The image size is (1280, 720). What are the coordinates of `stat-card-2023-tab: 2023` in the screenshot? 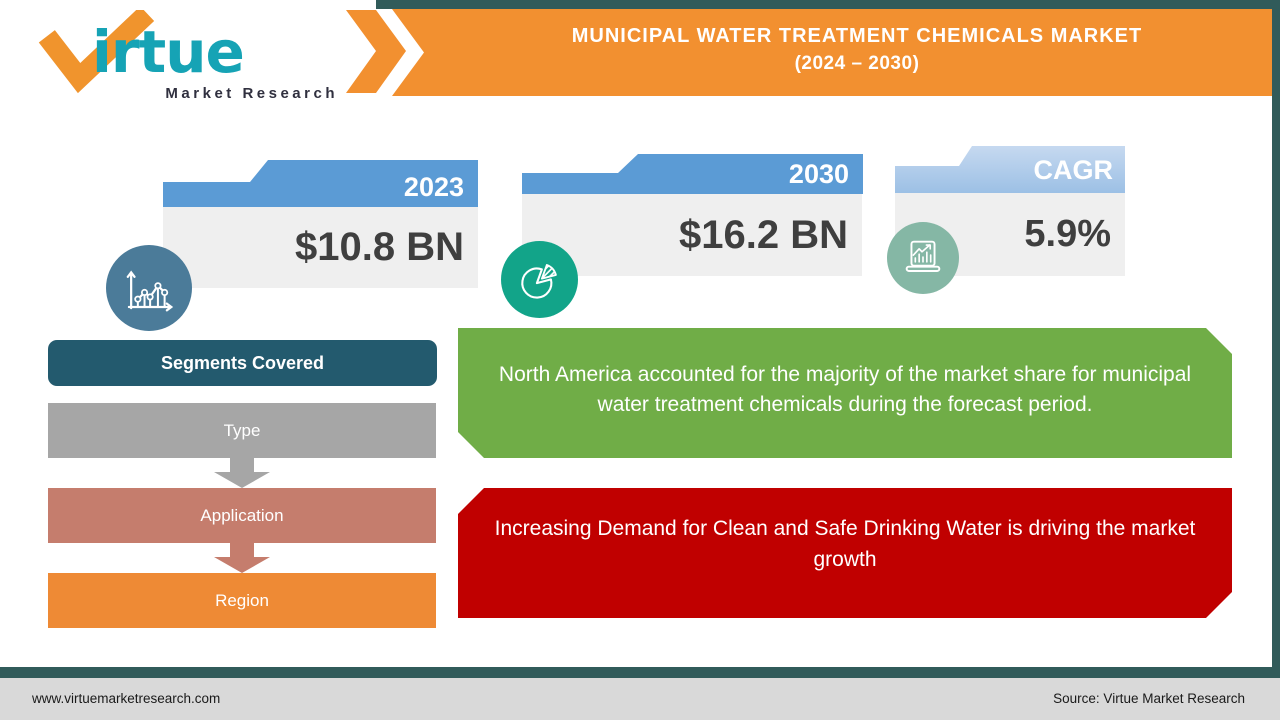 It's located at (320, 183).